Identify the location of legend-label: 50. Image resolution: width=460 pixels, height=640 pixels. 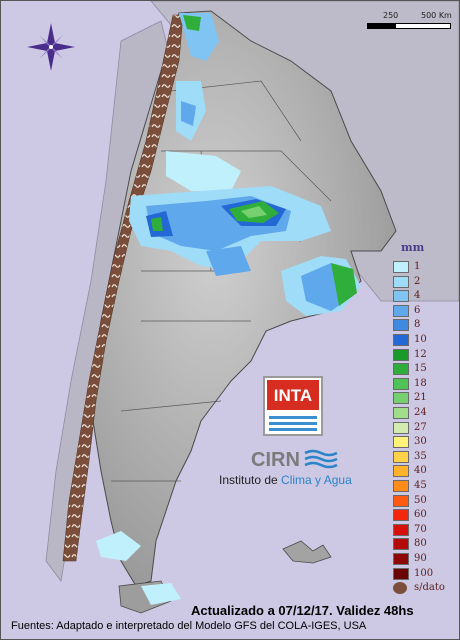
(420, 500).